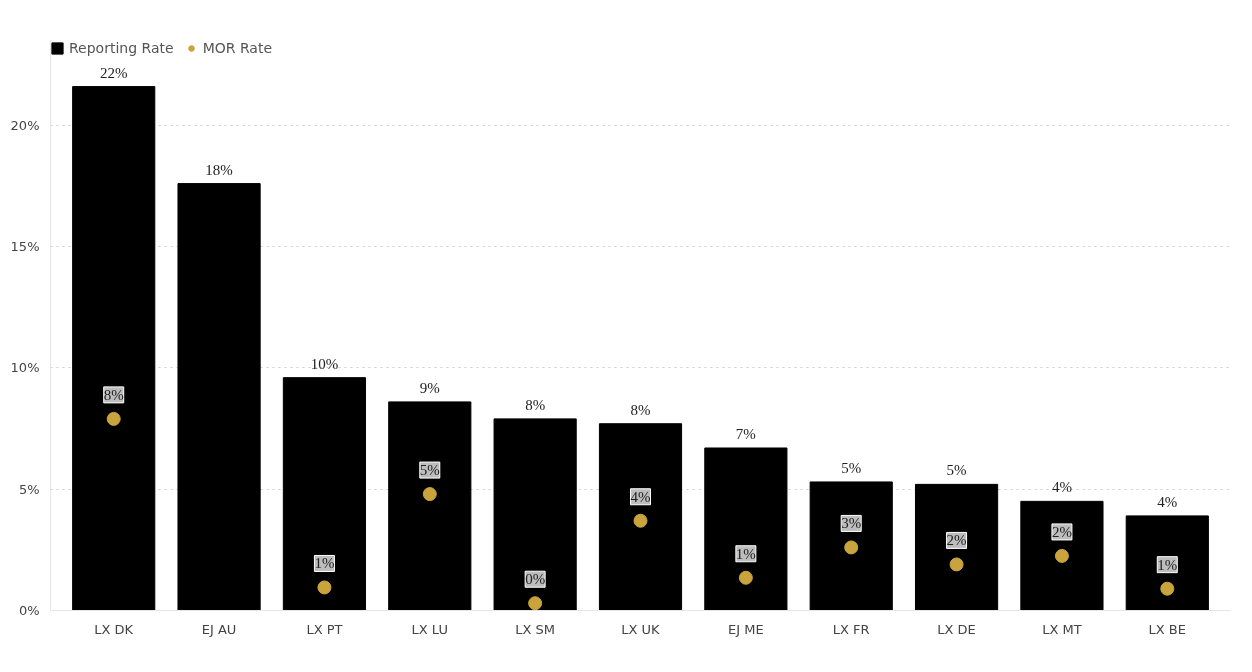 The width and height of the screenshot is (1252, 672). What do you see at coordinates (219, 169) in the screenshot?
I see `data-label: 18%` at bounding box center [219, 169].